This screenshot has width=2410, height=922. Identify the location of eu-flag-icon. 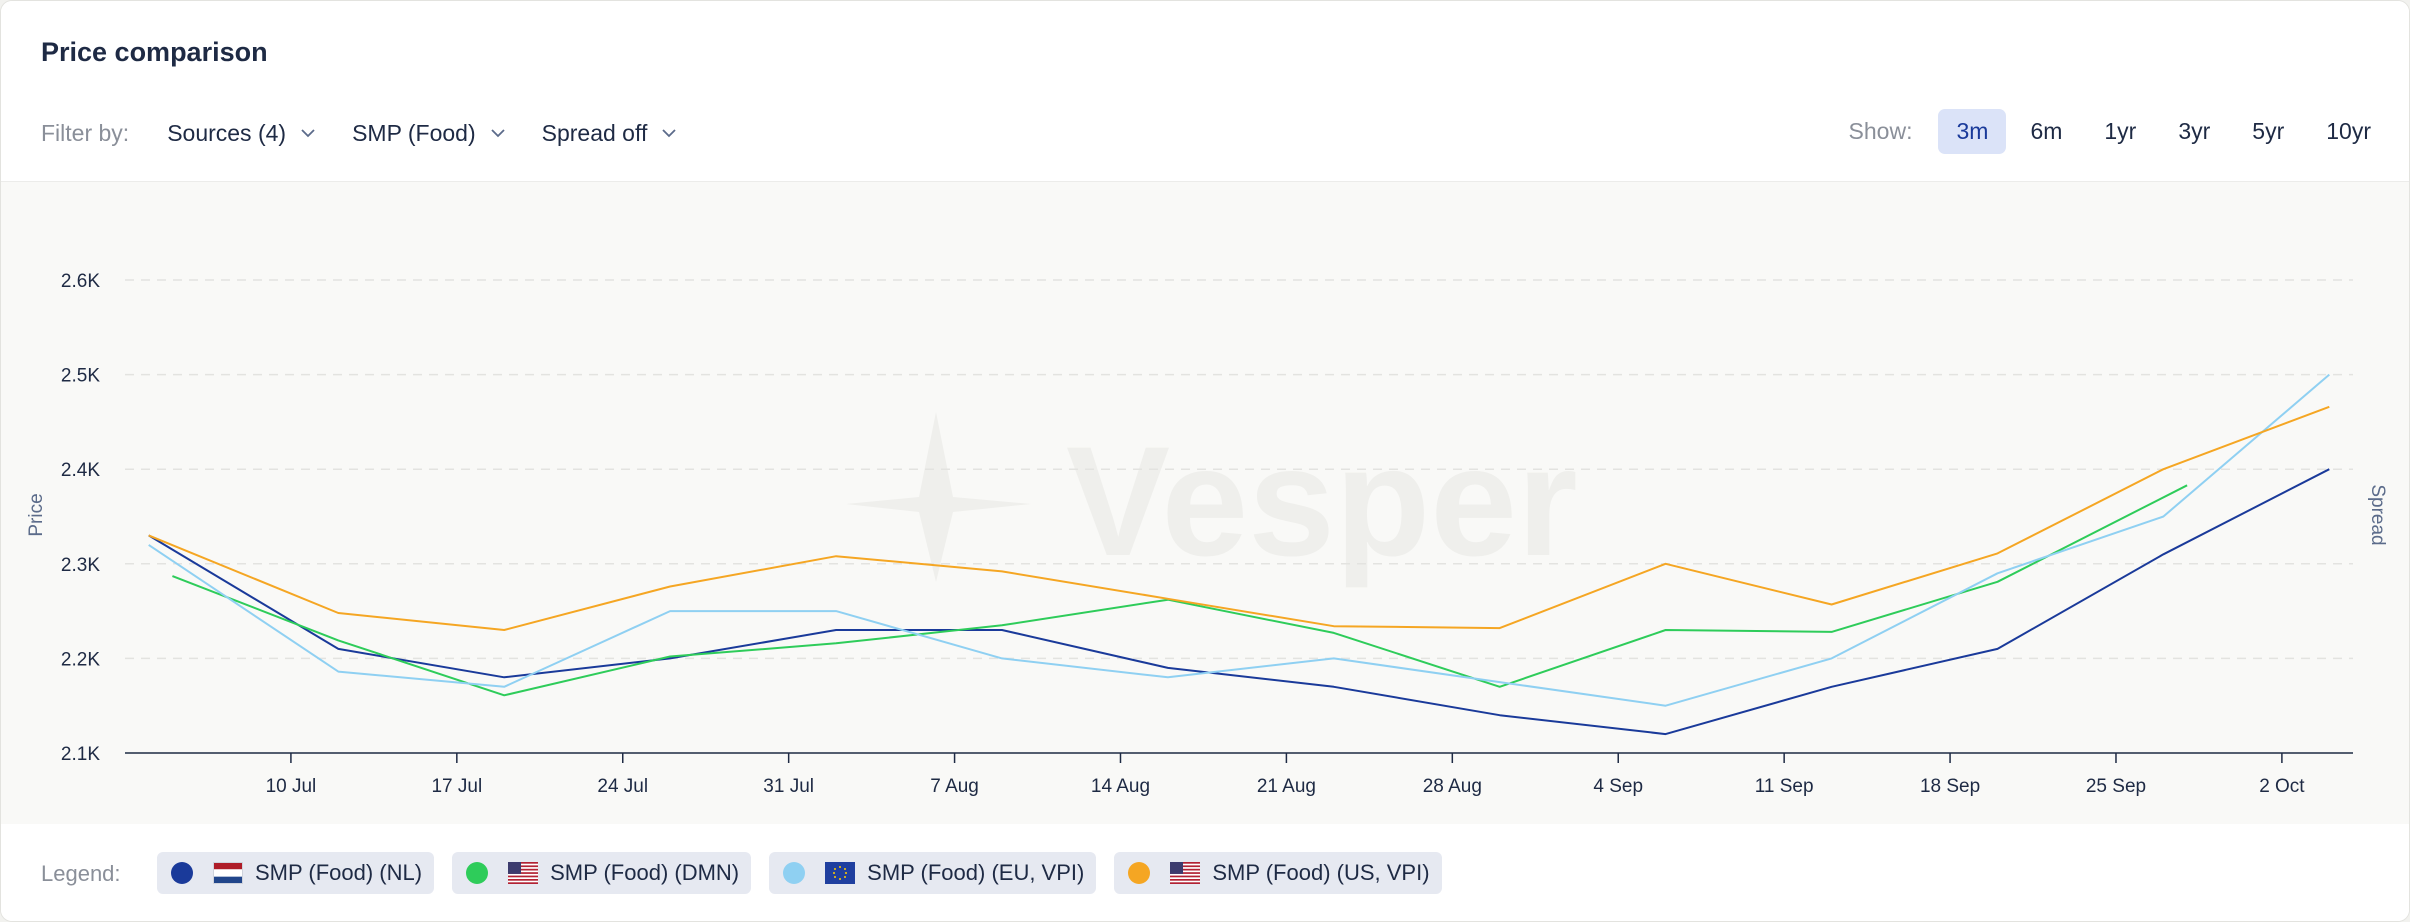
(840, 873).